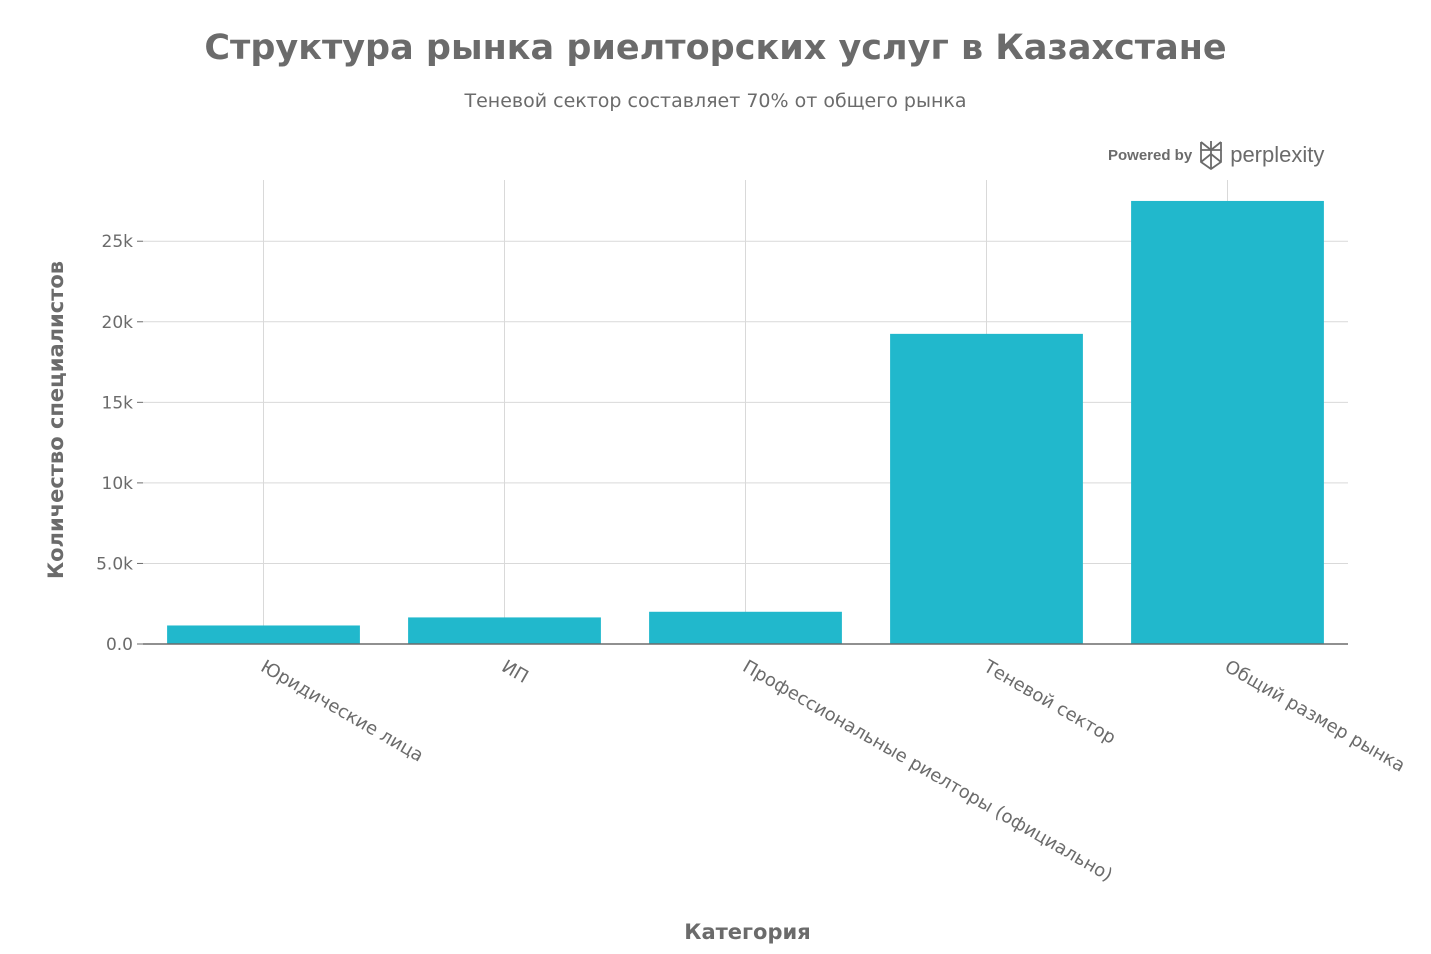  What do you see at coordinates (342, 711) in the screenshot?
I see `x-category-label: Юридические лица` at bounding box center [342, 711].